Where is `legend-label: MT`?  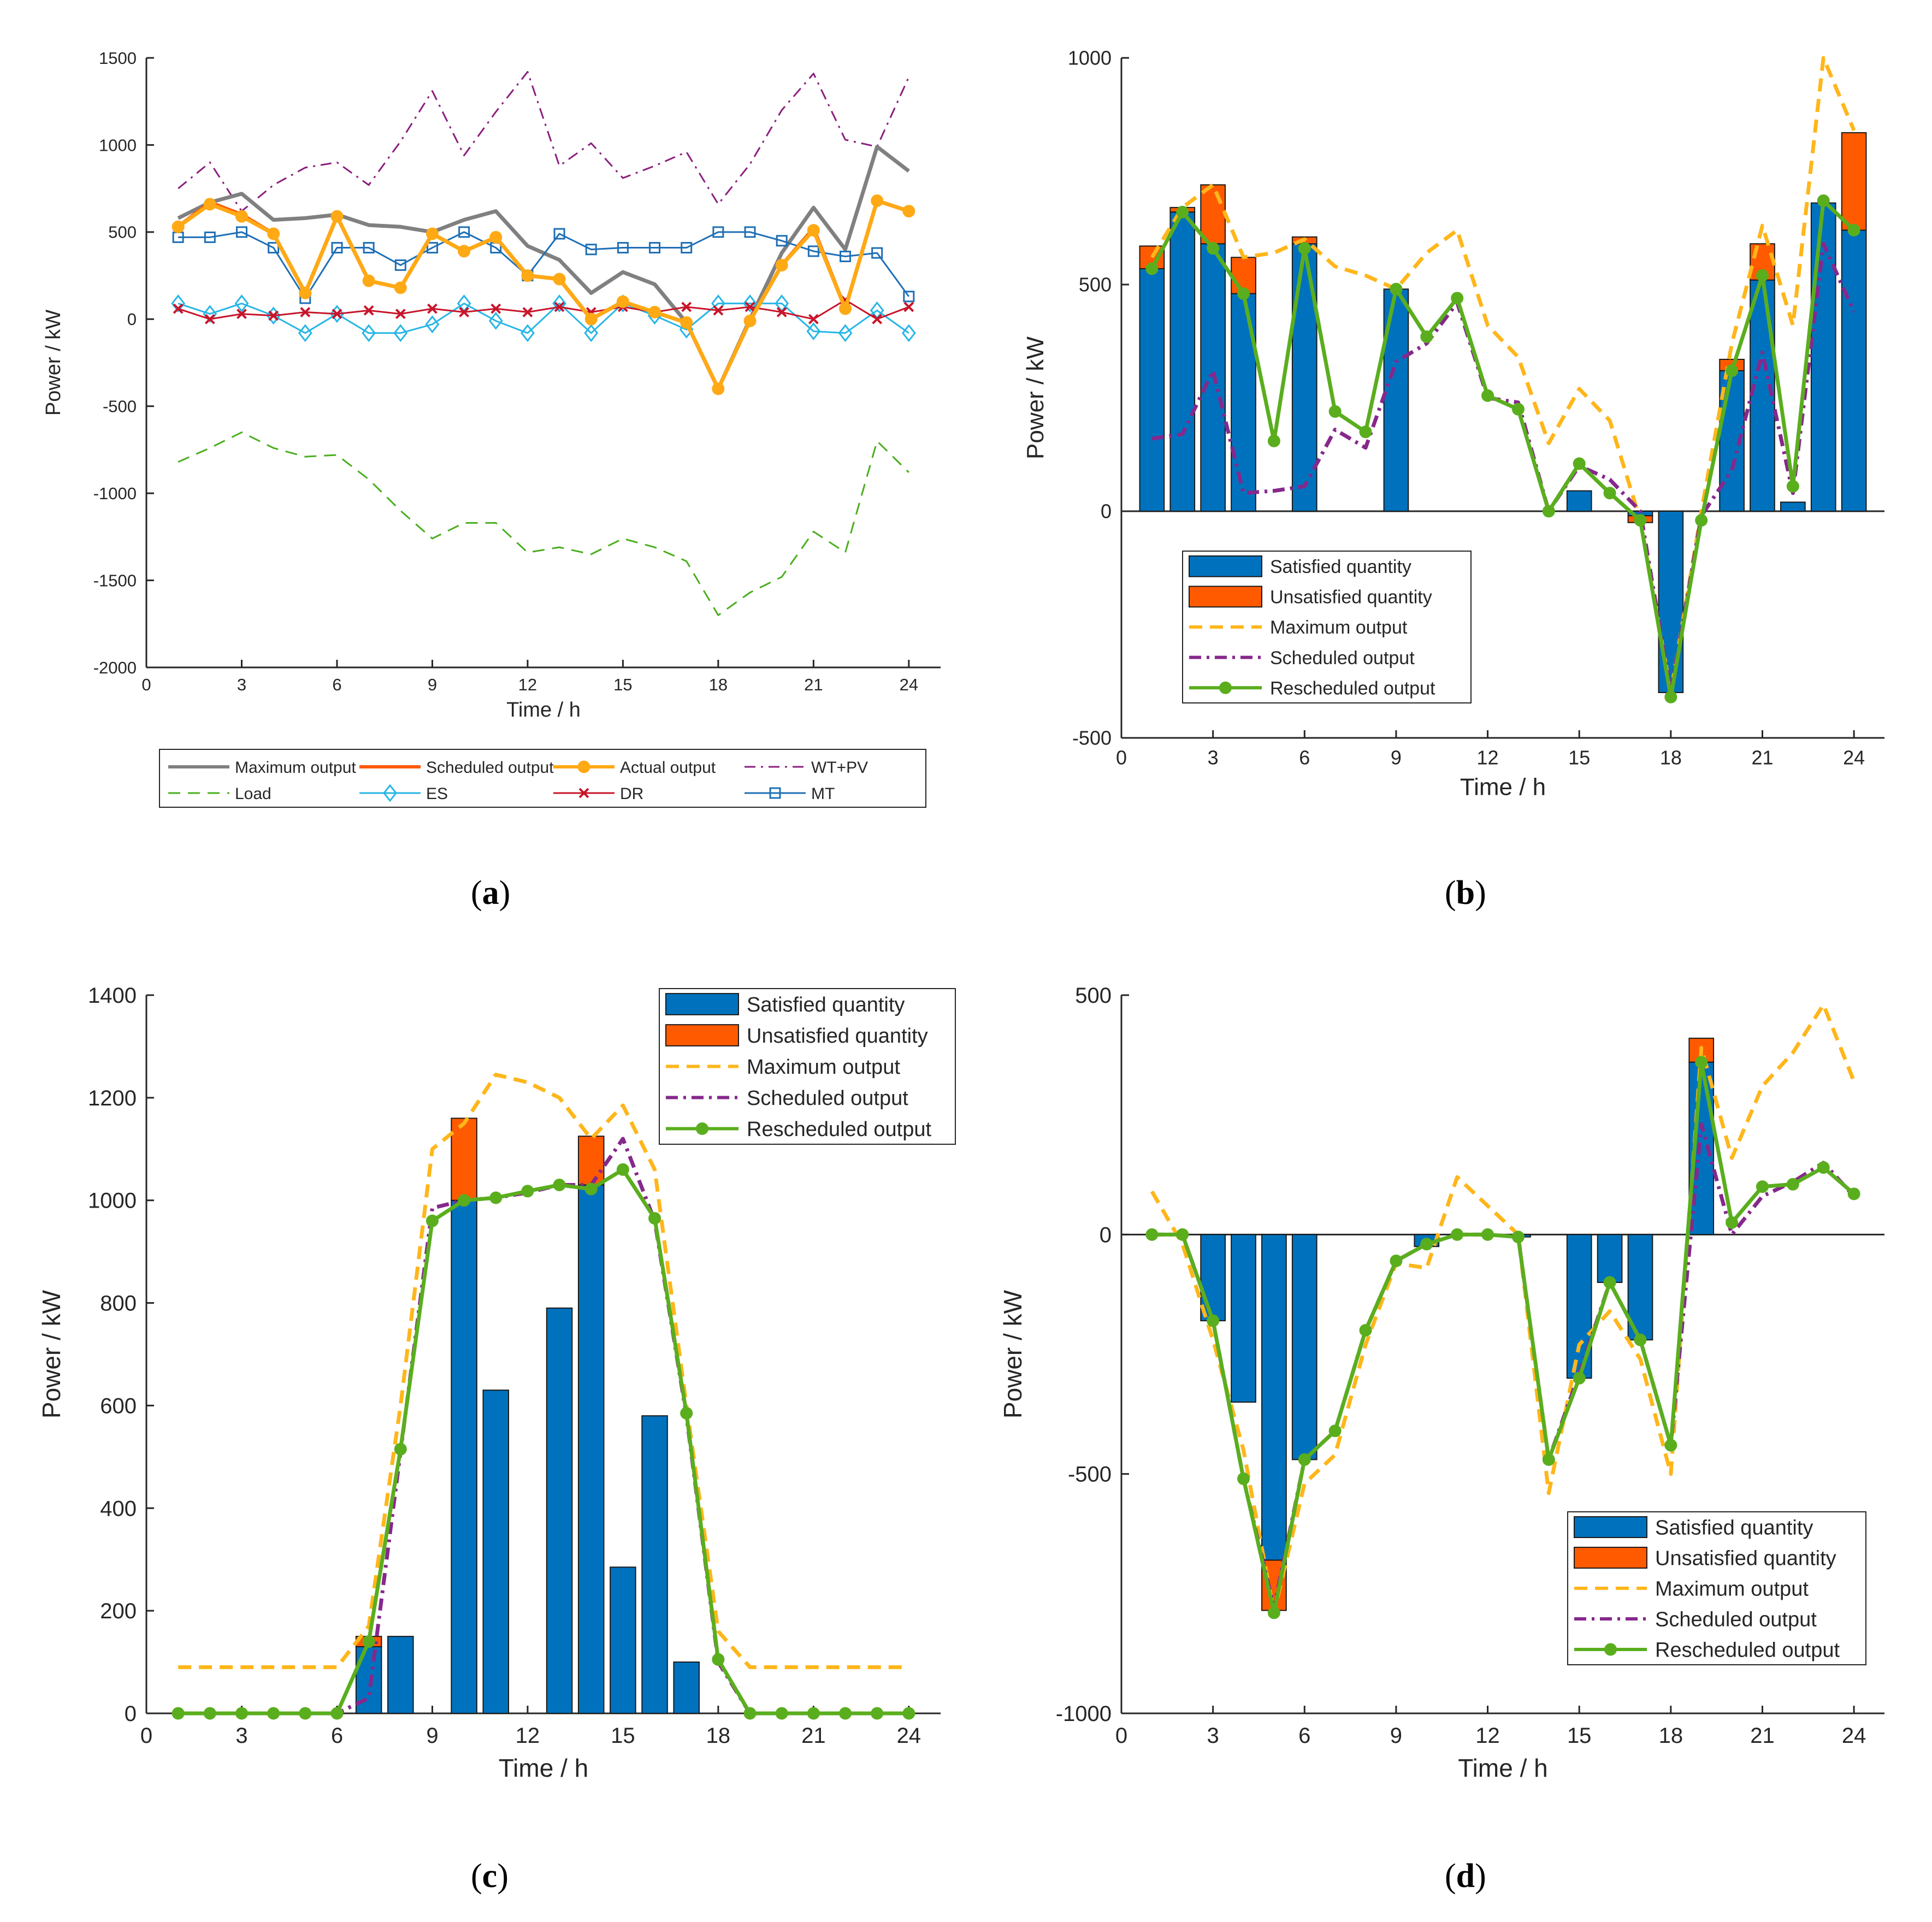 legend-label: MT is located at coordinates (823, 794).